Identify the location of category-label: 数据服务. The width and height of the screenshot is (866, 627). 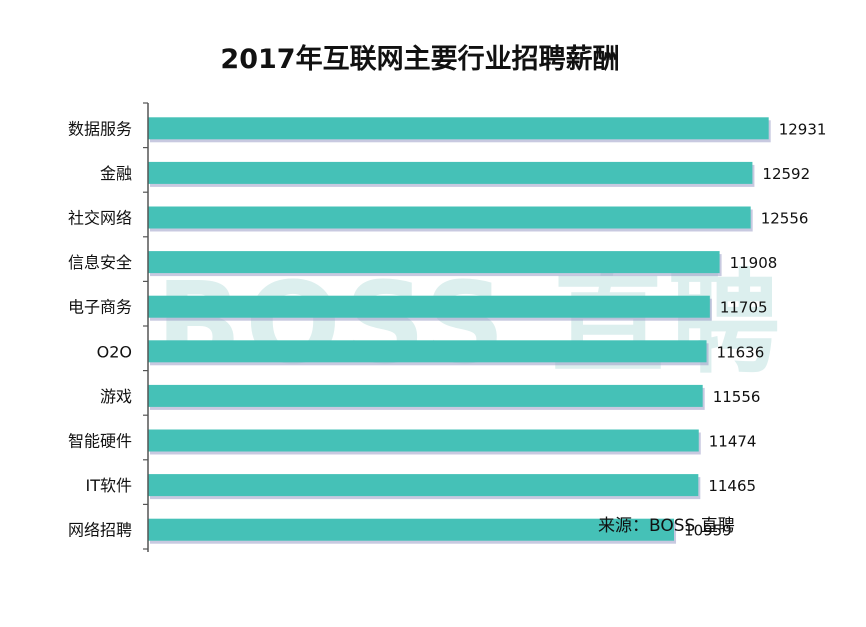
(100, 128).